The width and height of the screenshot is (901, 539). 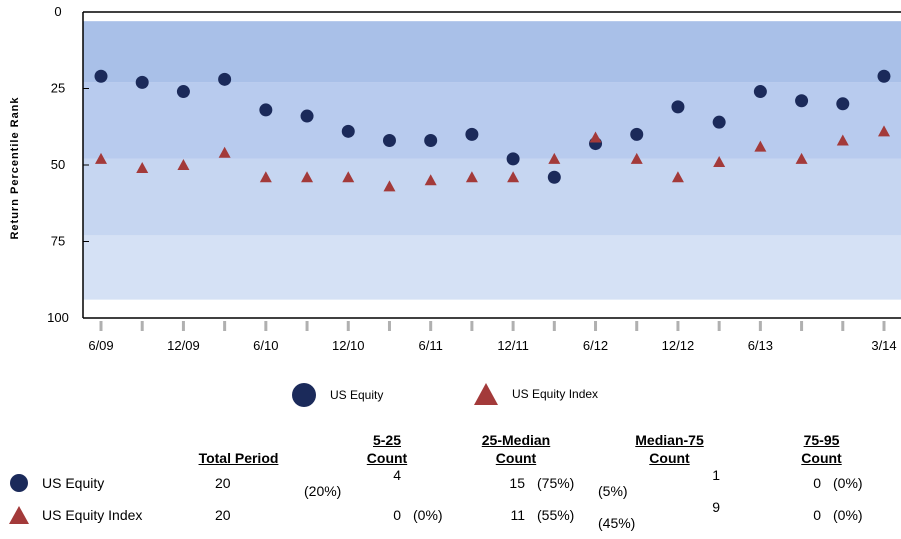 I want to click on header-75-95-count: 75-95 Count, so click(x=821, y=449).